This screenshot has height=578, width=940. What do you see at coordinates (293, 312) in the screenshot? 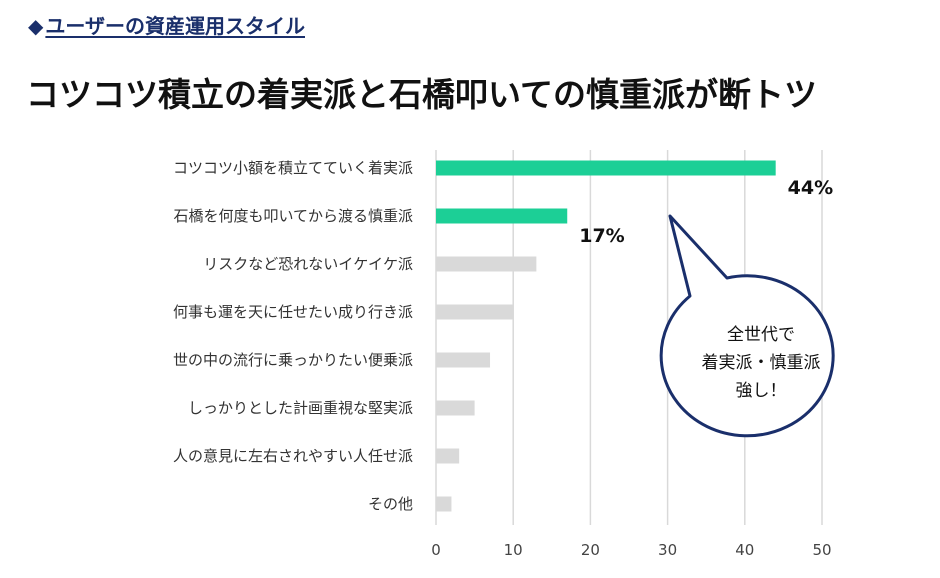
I see `category-label: 何事も運を天に任せたい成り行き派` at bounding box center [293, 312].